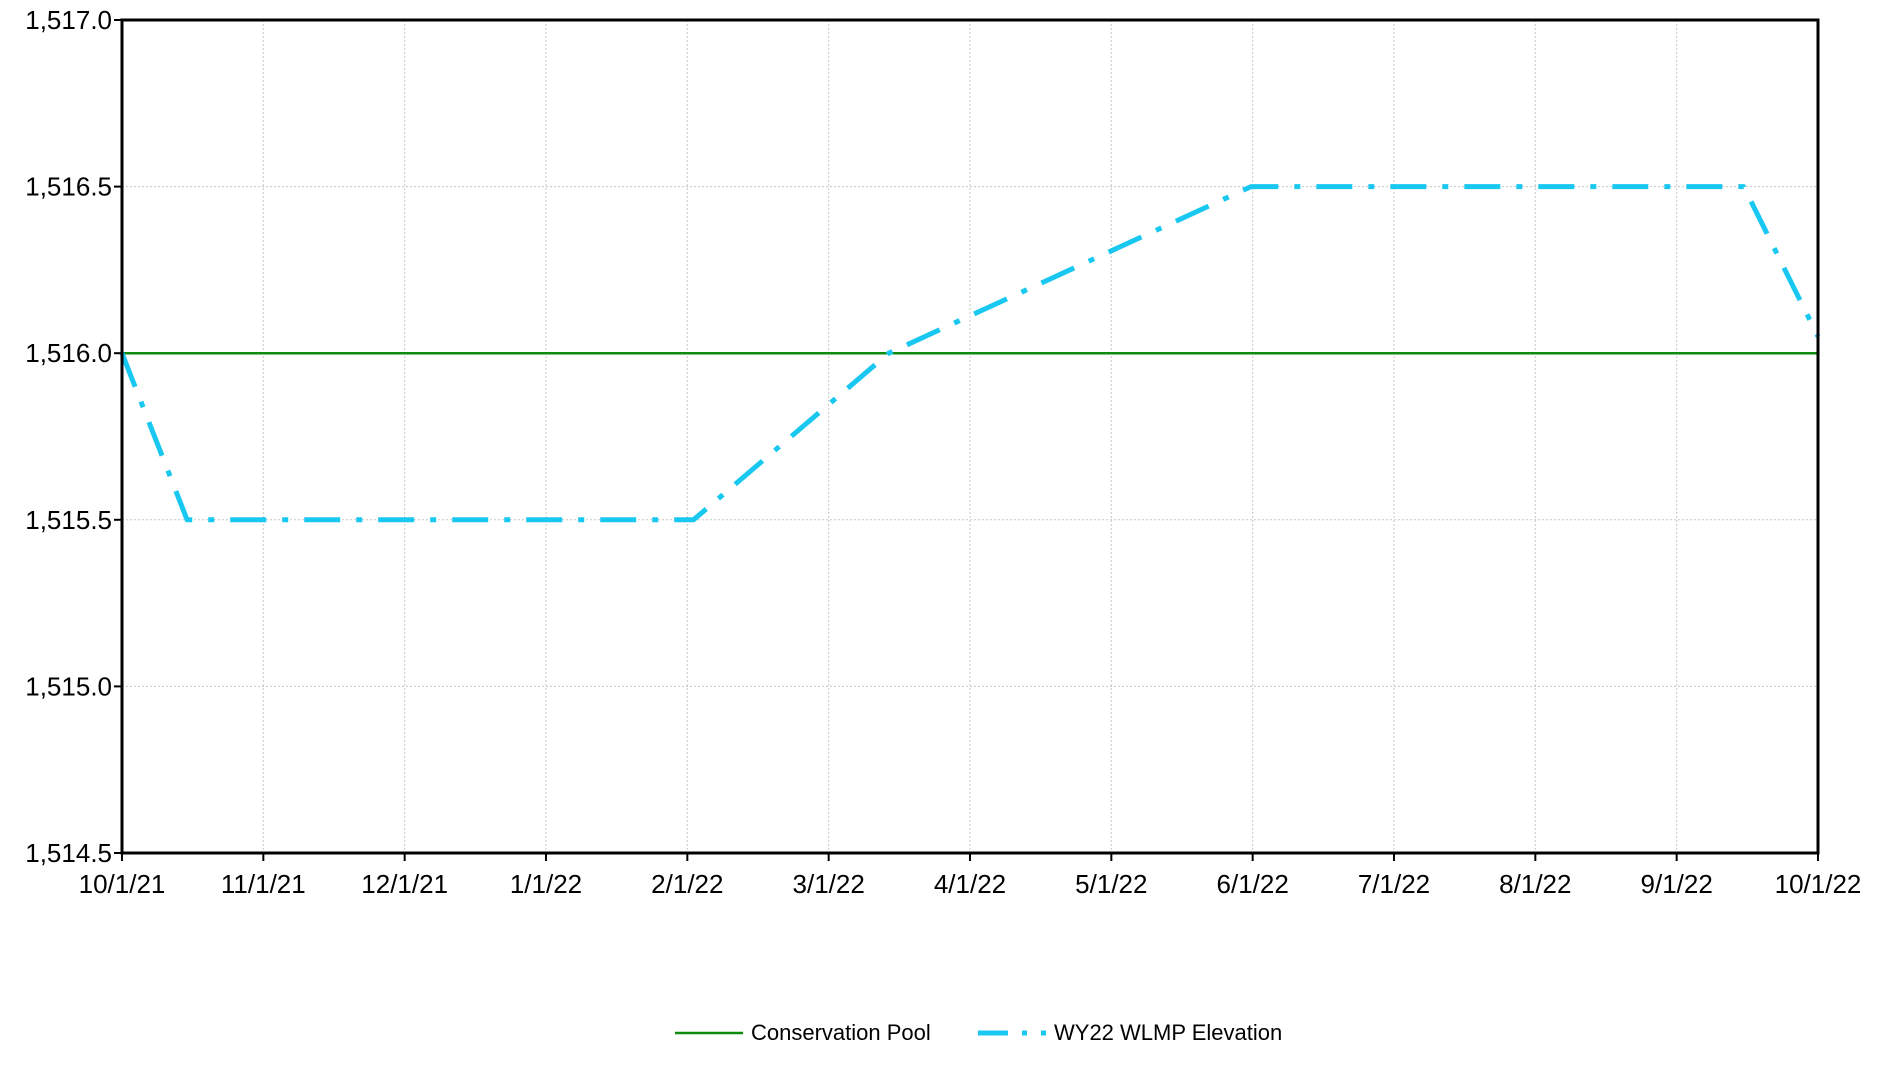 Image resolution: width=1877 pixels, height=1066 pixels. What do you see at coordinates (404, 884) in the screenshot?
I see `x-tick-label: 12/1/21` at bounding box center [404, 884].